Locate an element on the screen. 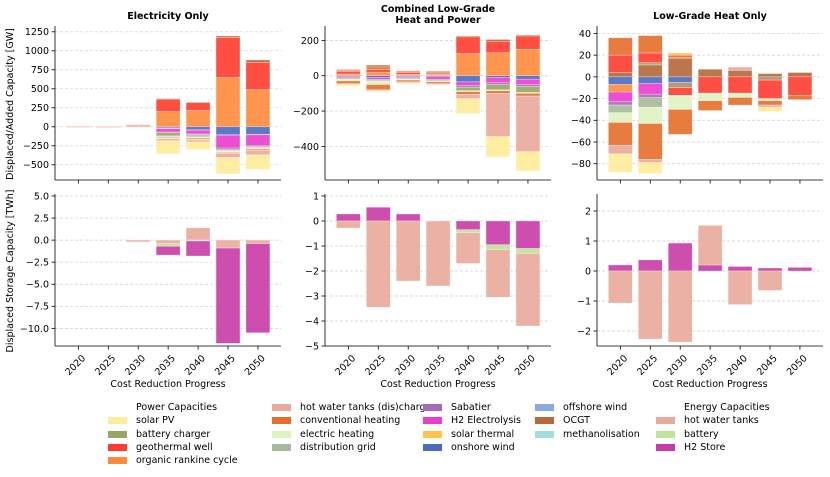 Image resolution: width=830 pixels, height=477 pixels. y-tick-label: −4 is located at coordinates (312, 321).